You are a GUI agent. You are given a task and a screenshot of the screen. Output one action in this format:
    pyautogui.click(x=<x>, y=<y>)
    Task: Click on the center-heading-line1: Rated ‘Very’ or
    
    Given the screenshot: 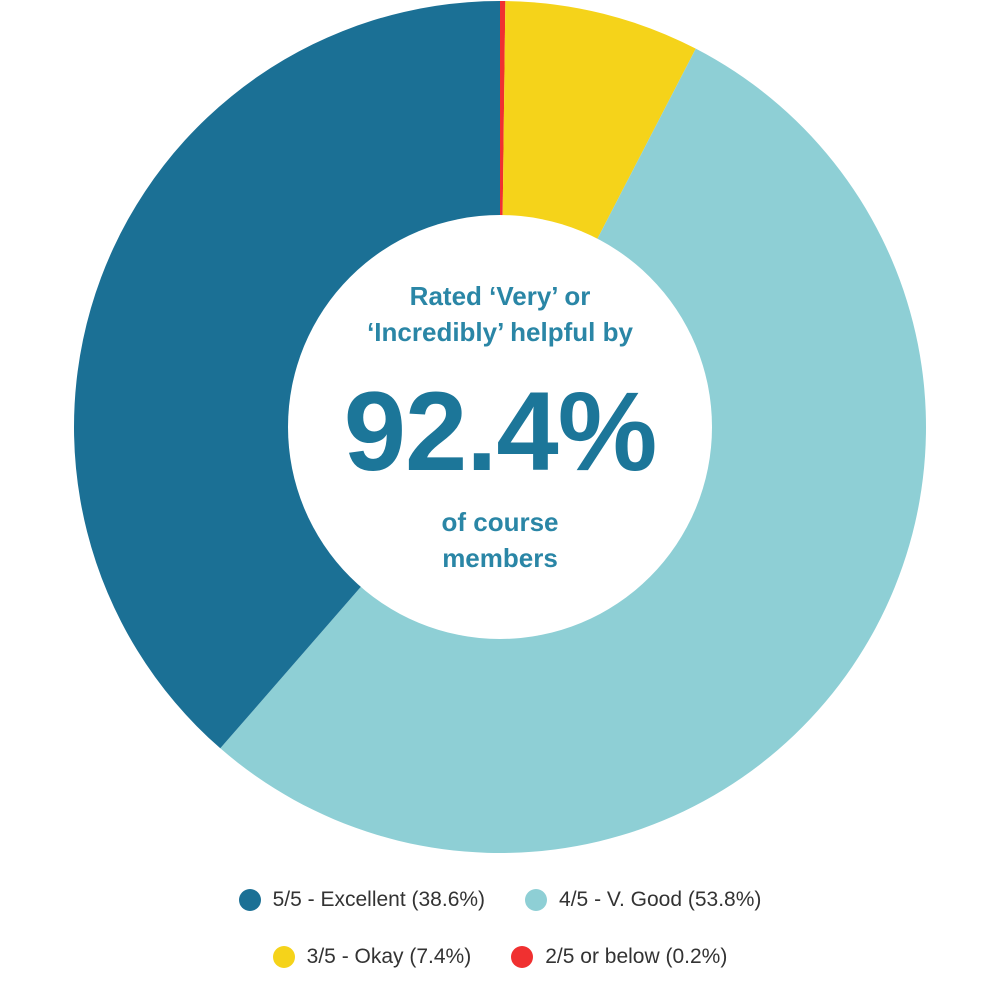 What is the action you would take?
    pyautogui.click(x=500, y=296)
    